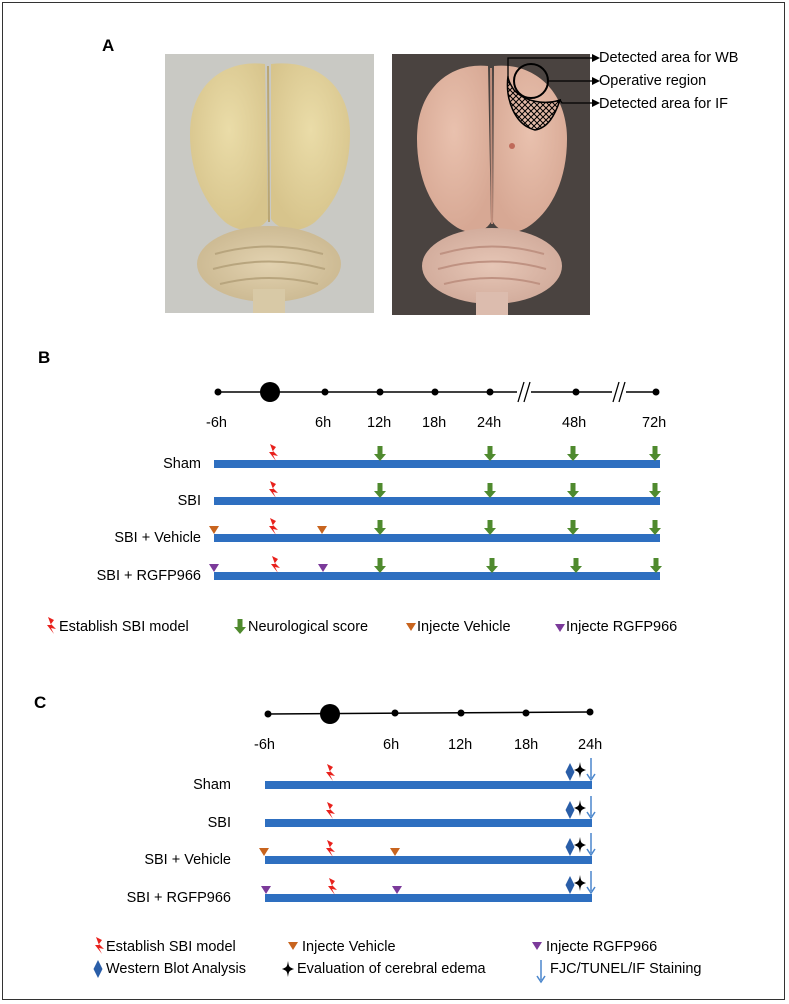  Describe the element at coordinates (434, 423) in the screenshot. I see `b-tick-18h: 18h` at that location.